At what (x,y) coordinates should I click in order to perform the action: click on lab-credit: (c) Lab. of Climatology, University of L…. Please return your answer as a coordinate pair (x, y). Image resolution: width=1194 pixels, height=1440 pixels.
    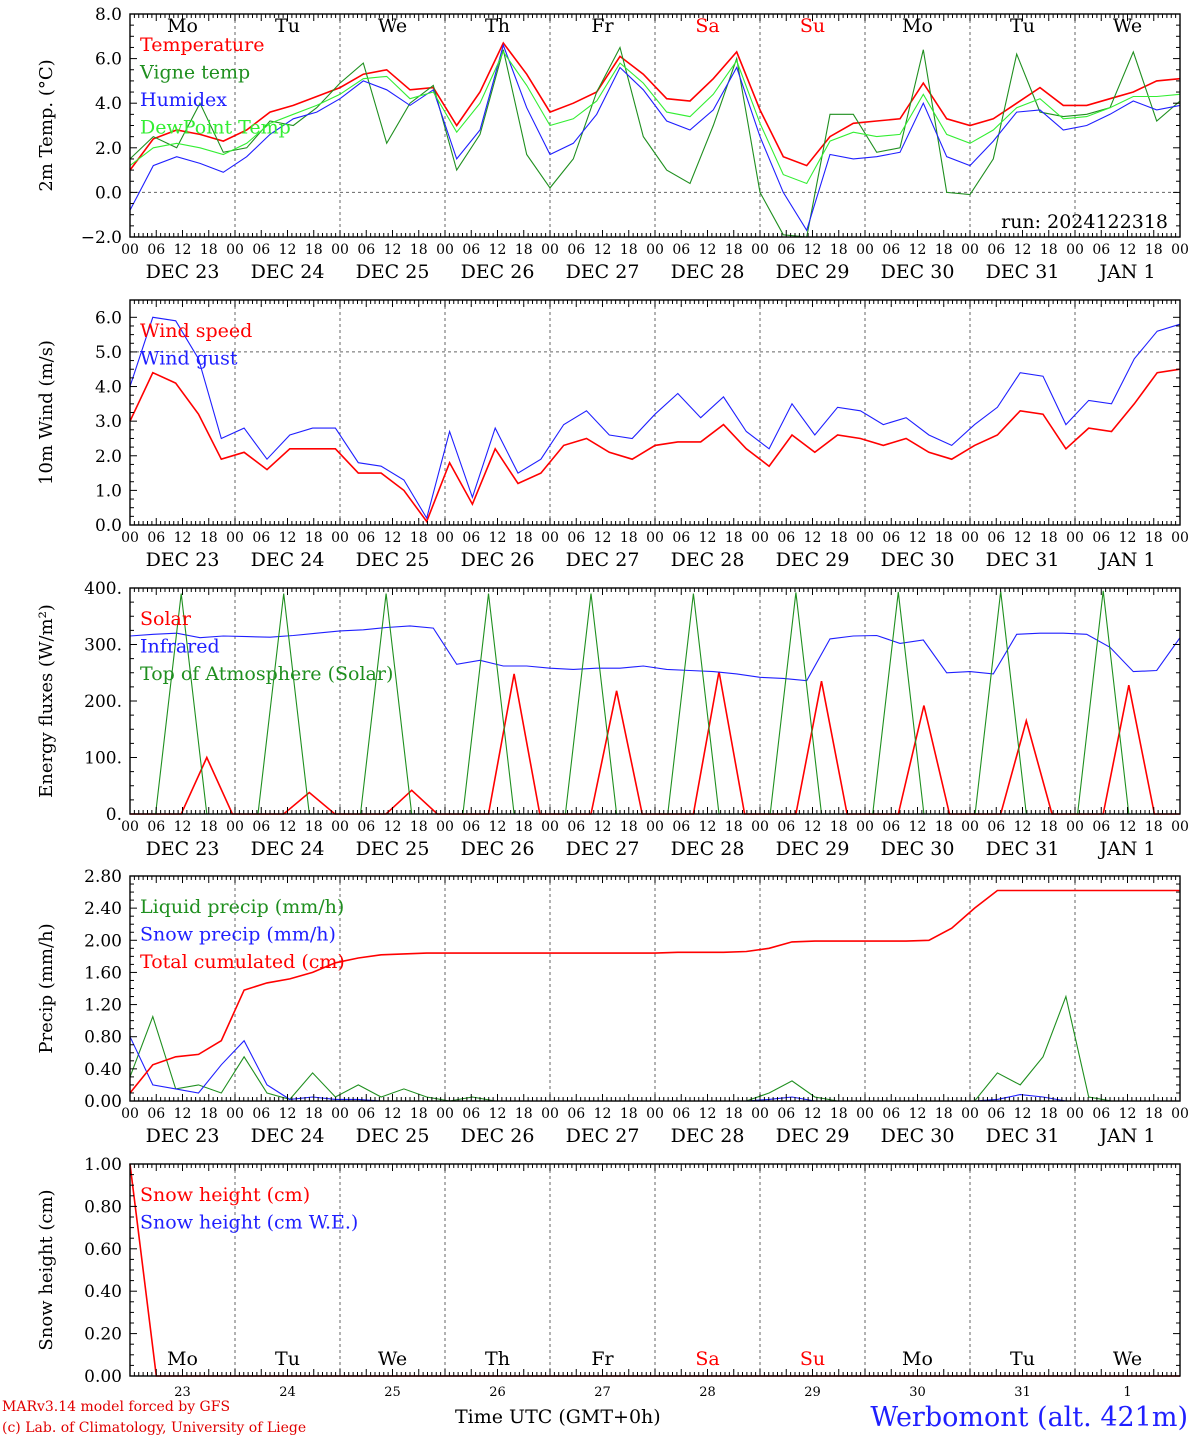
    Looking at the image, I should click on (154, 1428).